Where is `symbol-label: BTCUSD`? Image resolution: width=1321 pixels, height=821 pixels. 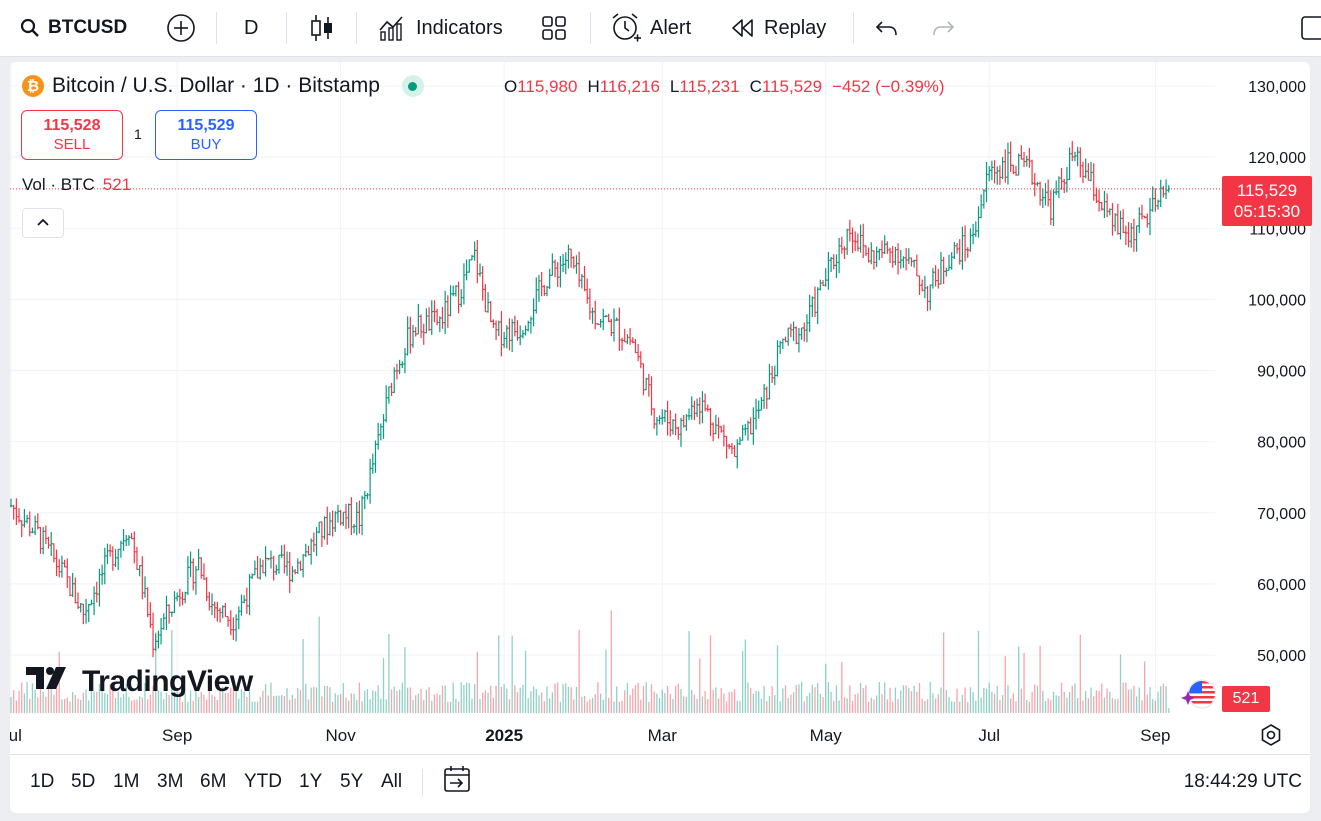 symbol-label: BTCUSD is located at coordinates (88, 27).